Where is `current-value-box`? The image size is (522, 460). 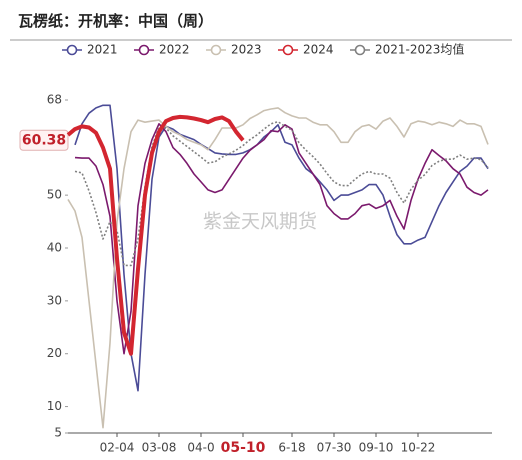 current-value-box is located at coordinates (44, 140).